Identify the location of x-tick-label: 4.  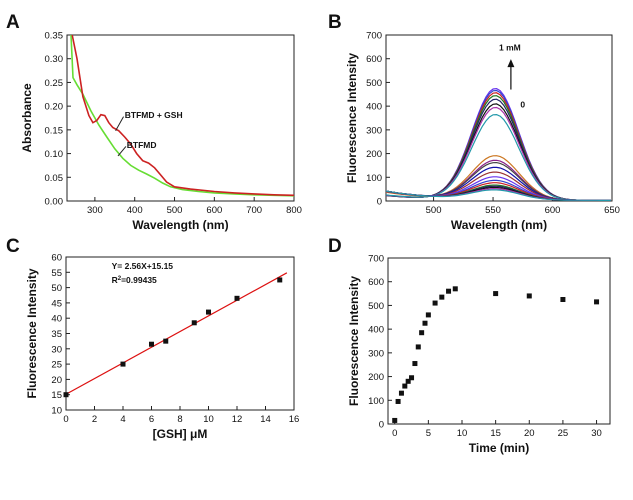
(122, 419).